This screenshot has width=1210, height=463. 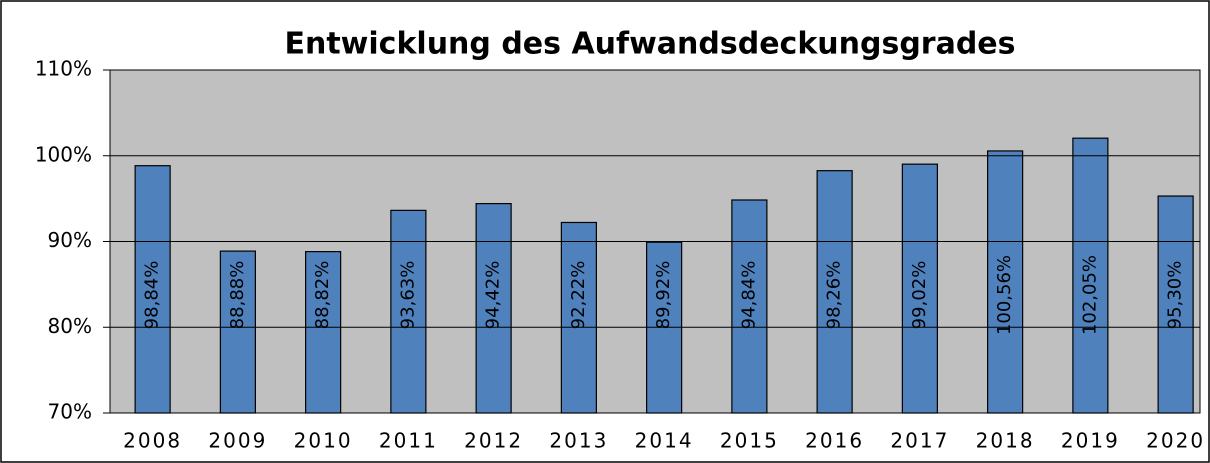 I want to click on x-tick-label: 2020, so click(x=1175, y=441).